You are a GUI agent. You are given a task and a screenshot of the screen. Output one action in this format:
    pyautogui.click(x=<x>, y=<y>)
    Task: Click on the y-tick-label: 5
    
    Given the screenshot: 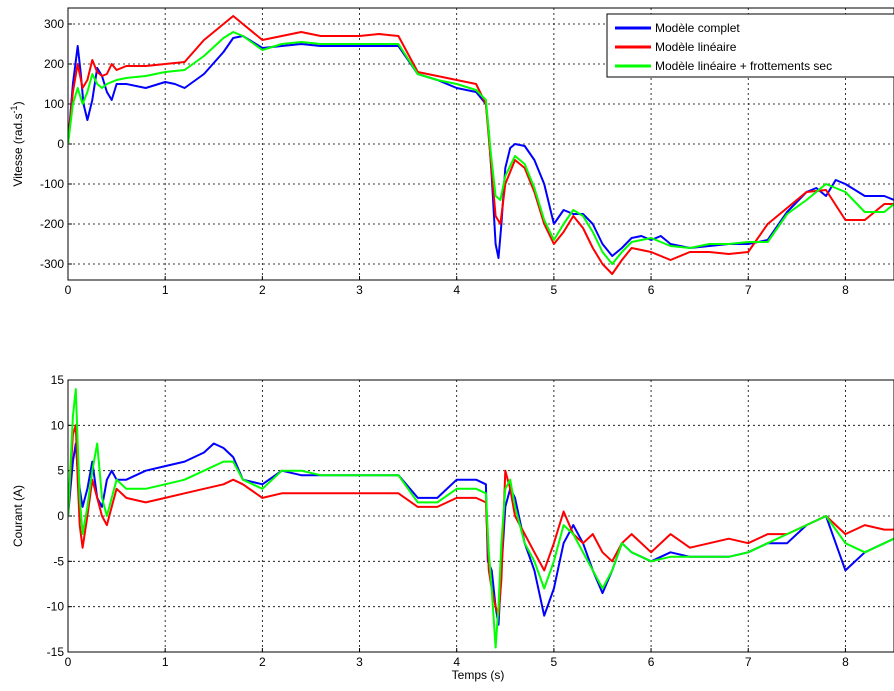 What is the action you would take?
    pyautogui.click(x=60, y=471)
    